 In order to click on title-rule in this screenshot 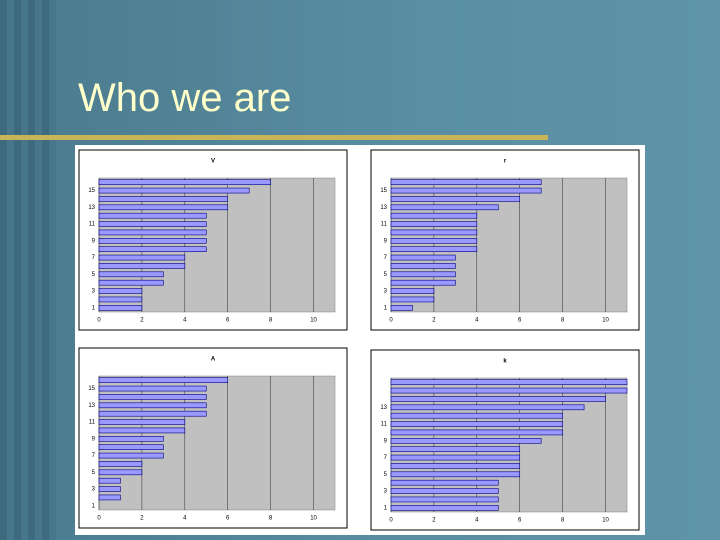, I will do `click(274, 137)`.